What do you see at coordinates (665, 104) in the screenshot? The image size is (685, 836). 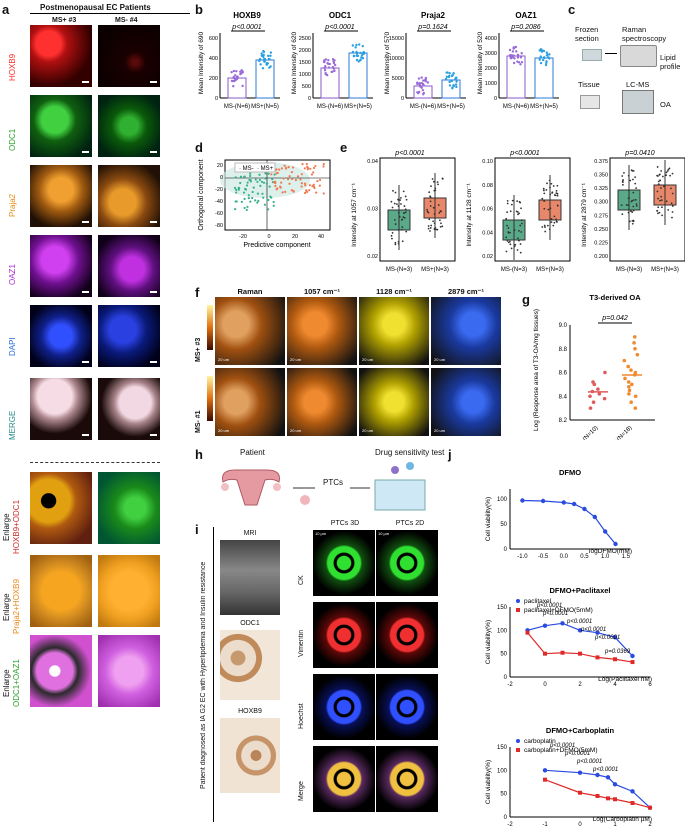 I see `oa-label: OA` at bounding box center [665, 104].